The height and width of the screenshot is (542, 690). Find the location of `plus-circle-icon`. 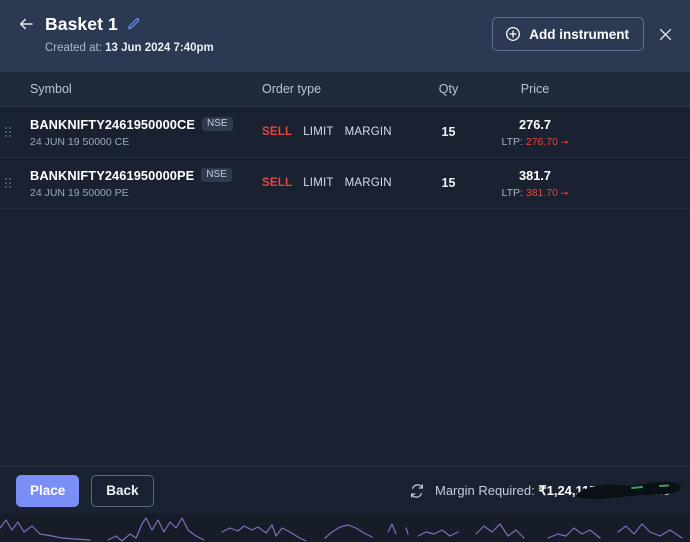

plus-circle-icon is located at coordinates (513, 34).